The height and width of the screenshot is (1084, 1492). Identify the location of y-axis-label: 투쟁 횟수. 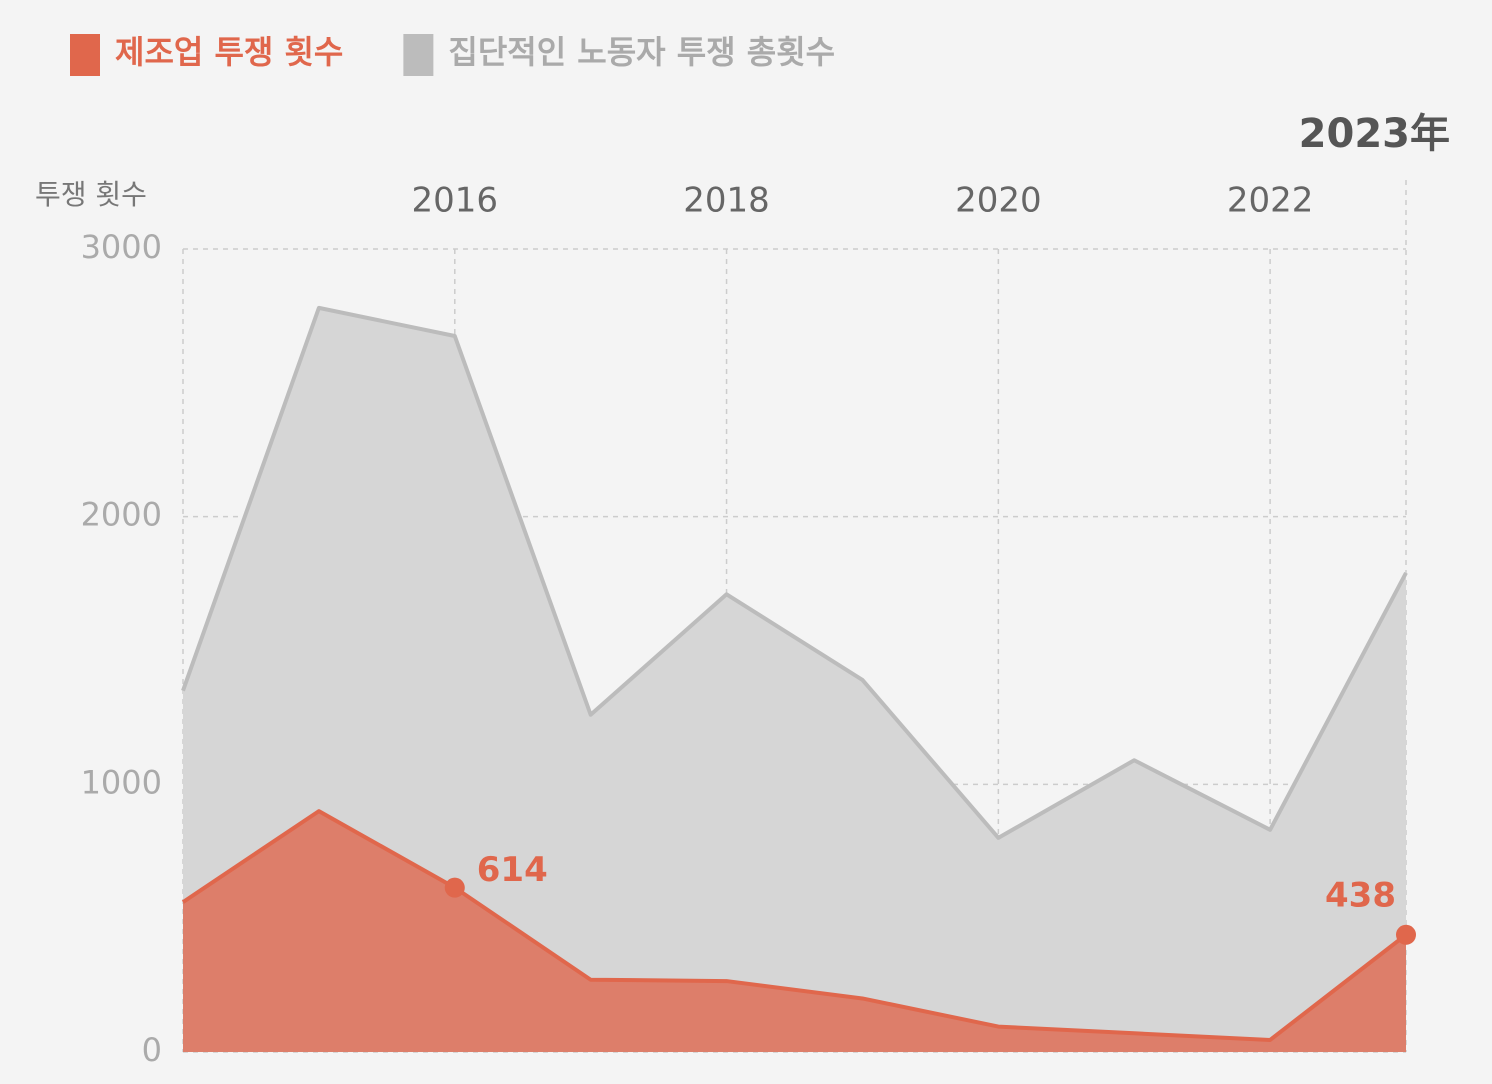
(91, 194).